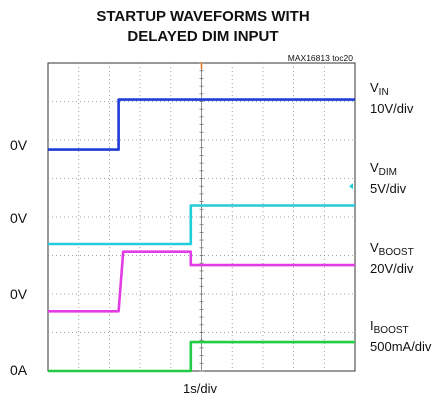 This screenshot has width=443, height=403. What do you see at coordinates (388, 188) in the screenshot?
I see `channel-scale-vdim: 5V/div` at bounding box center [388, 188].